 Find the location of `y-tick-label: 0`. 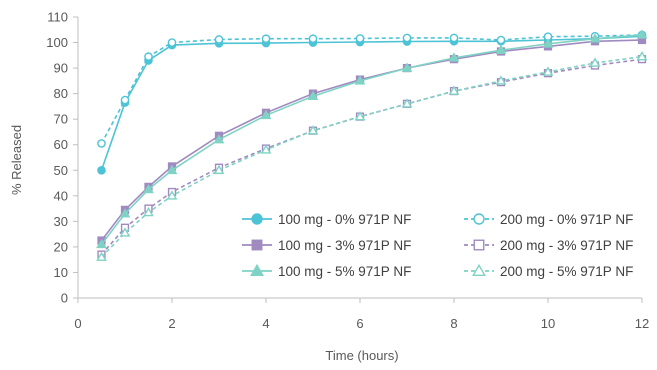

y-tick-label: 0 is located at coordinates (64, 298).